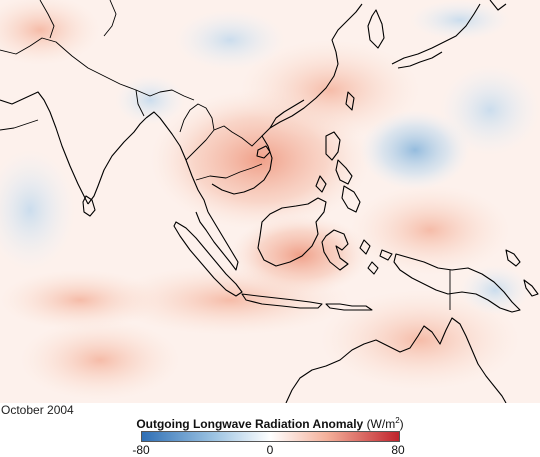 Image resolution: width=540 pixels, height=457 pixels. I want to click on legend-min-label: -80, so click(141, 450).